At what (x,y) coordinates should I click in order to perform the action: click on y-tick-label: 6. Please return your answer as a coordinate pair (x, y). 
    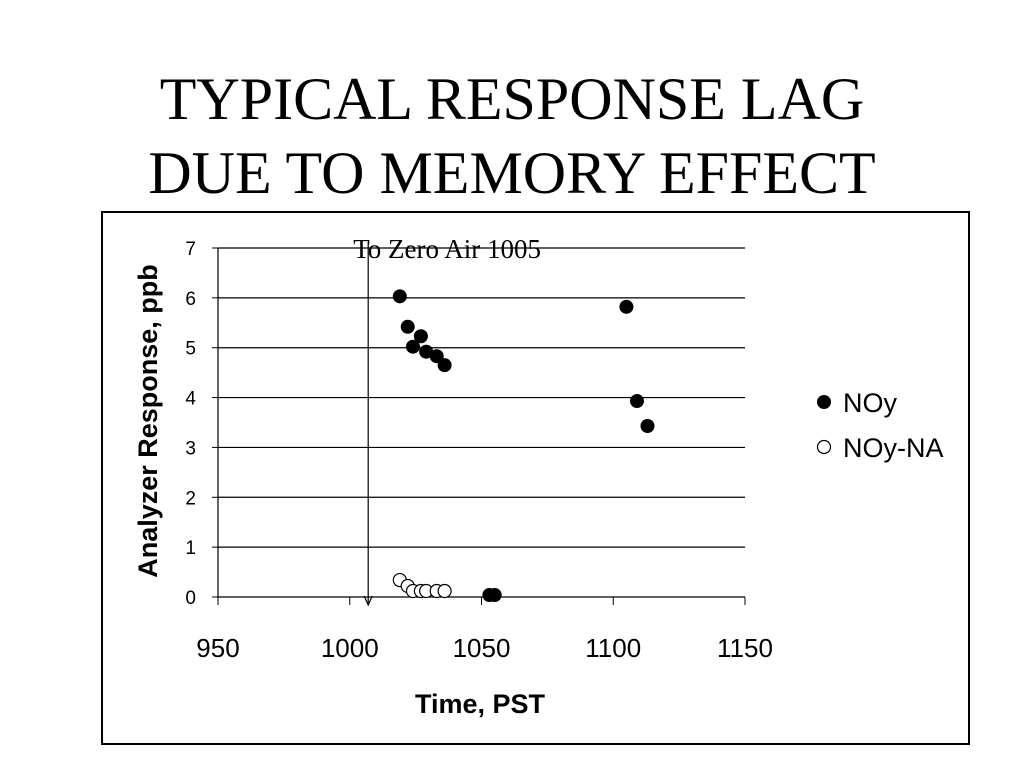
    Looking at the image, I should click on (190, 299).